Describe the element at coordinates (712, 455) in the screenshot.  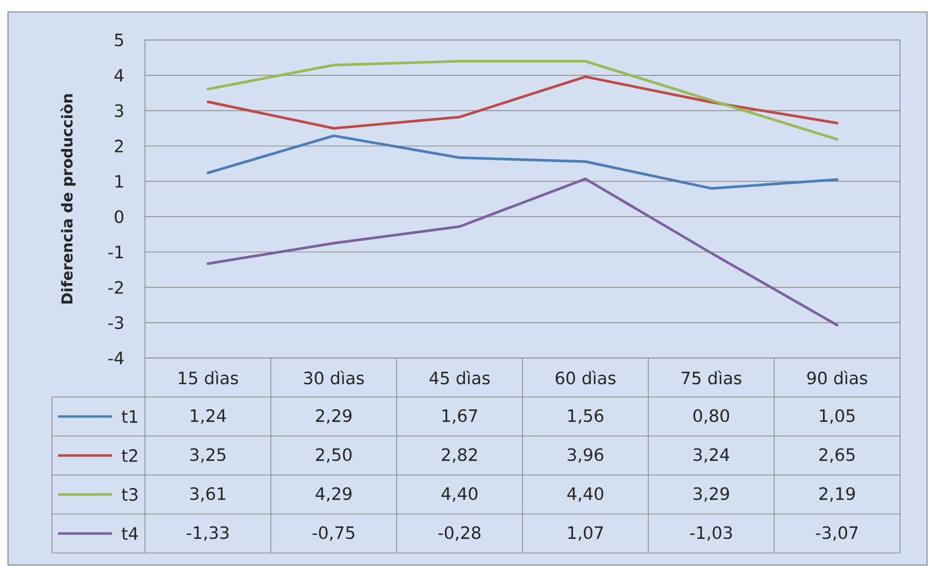
I see `data-label: 3,24` at that location.